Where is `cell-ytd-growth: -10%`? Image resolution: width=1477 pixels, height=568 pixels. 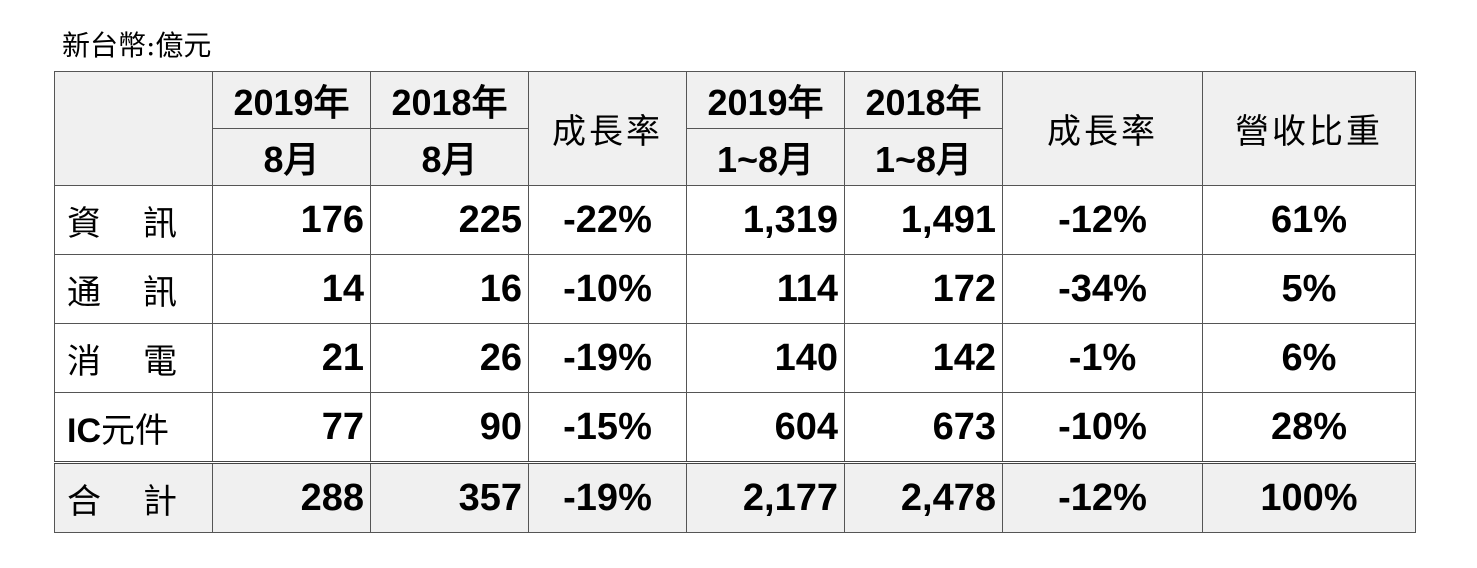 cell-ytd-growth: -10% is located at coordinates (1102, 427).